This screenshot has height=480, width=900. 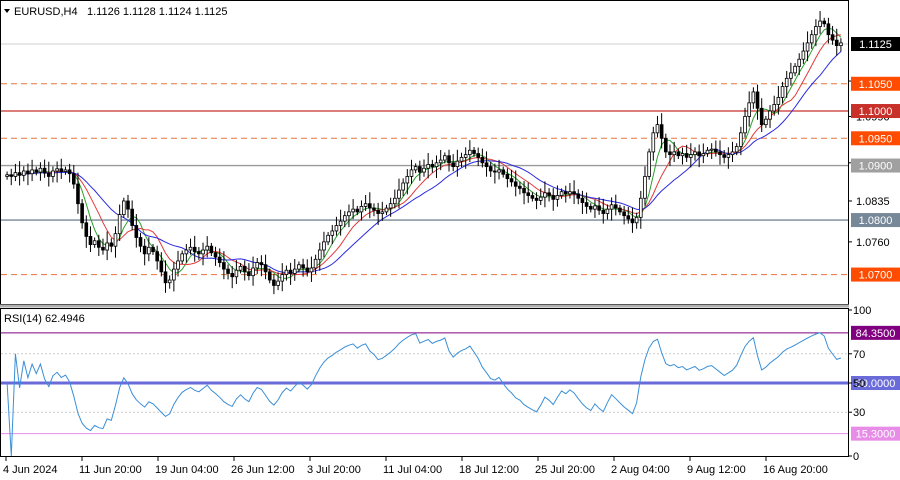 I want to click on rsi-level-label-1: 50.0000, so click(x=876, y=384).